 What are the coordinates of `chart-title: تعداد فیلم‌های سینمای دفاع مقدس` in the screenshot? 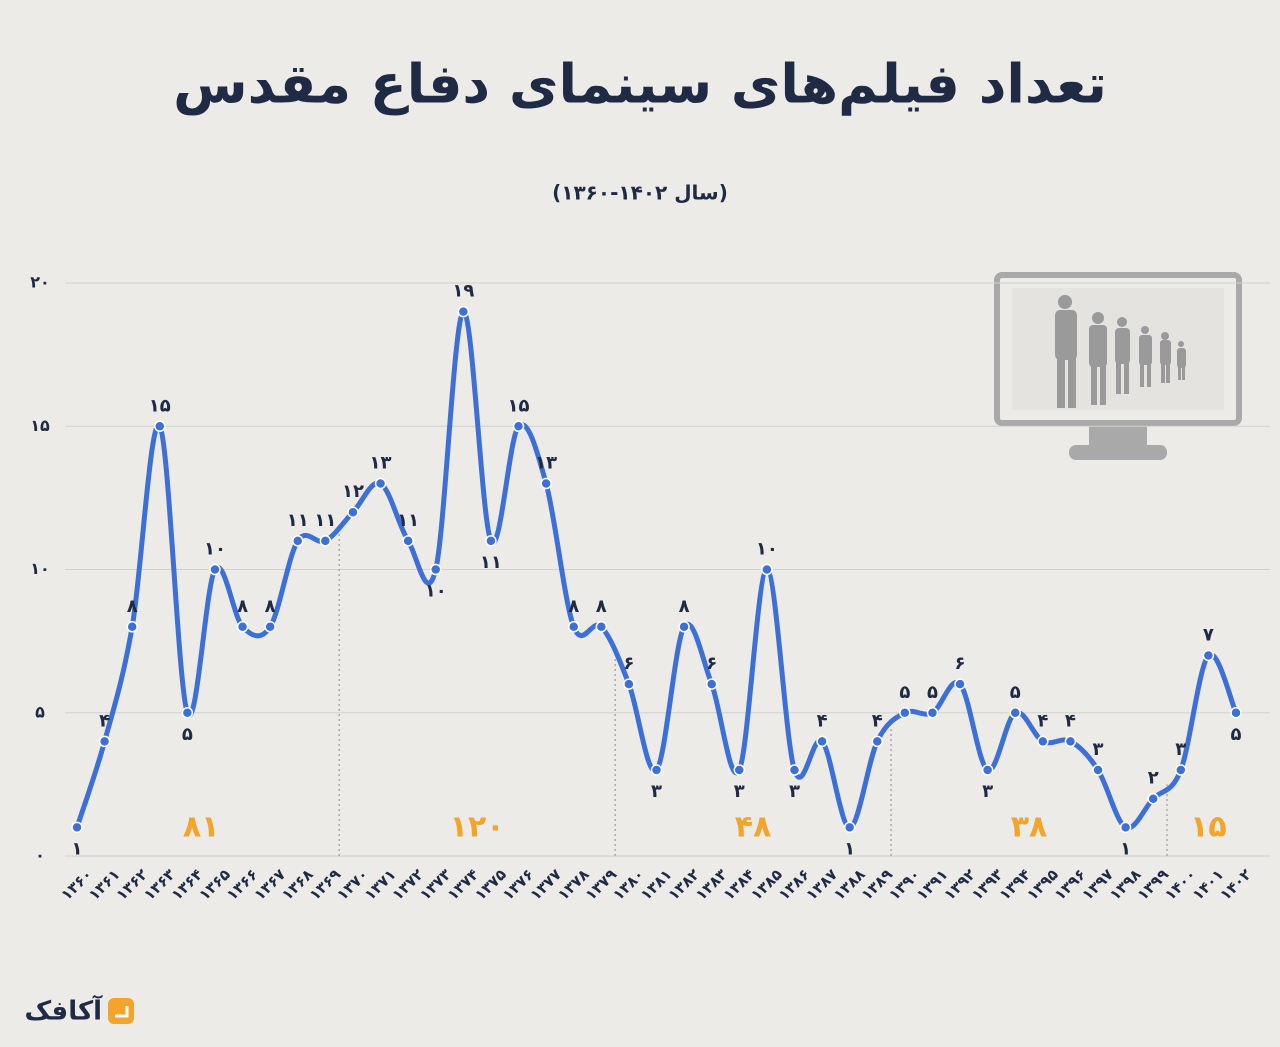 It's located at (640, 84).